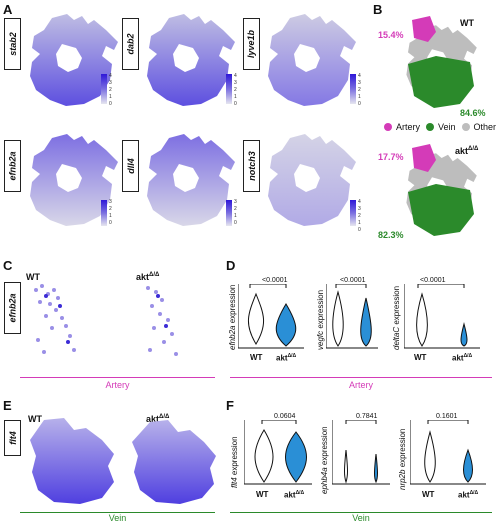  I want to click on gene-label-efnb2a: efnb2a, so click(12, 166).